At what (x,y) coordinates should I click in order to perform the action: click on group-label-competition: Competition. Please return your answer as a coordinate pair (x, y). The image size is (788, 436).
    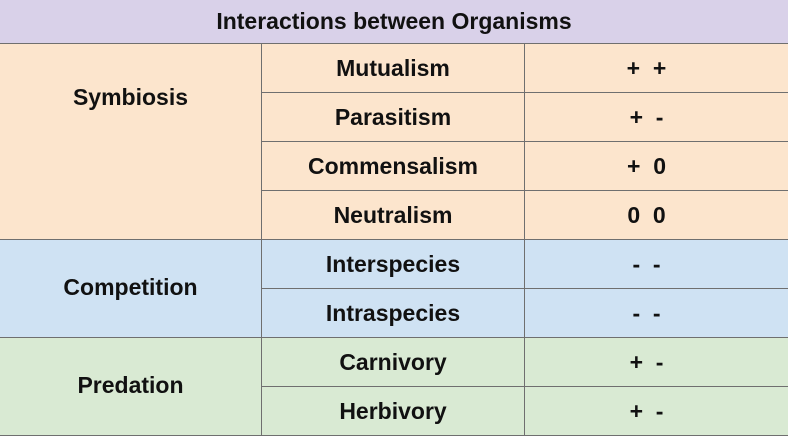
    Looking at the image, I should click on (131, 289).